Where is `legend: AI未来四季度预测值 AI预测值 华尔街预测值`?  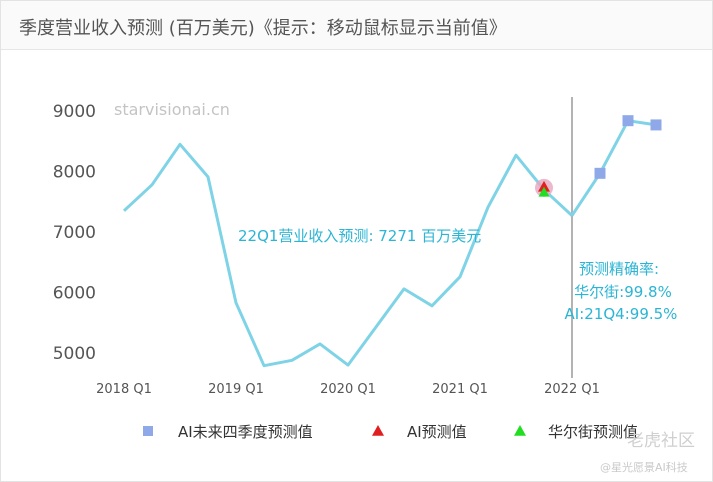
legend: AI未来四季度预测值 AI预测值 华尔街预测值 is located at coordinates (390, 432).